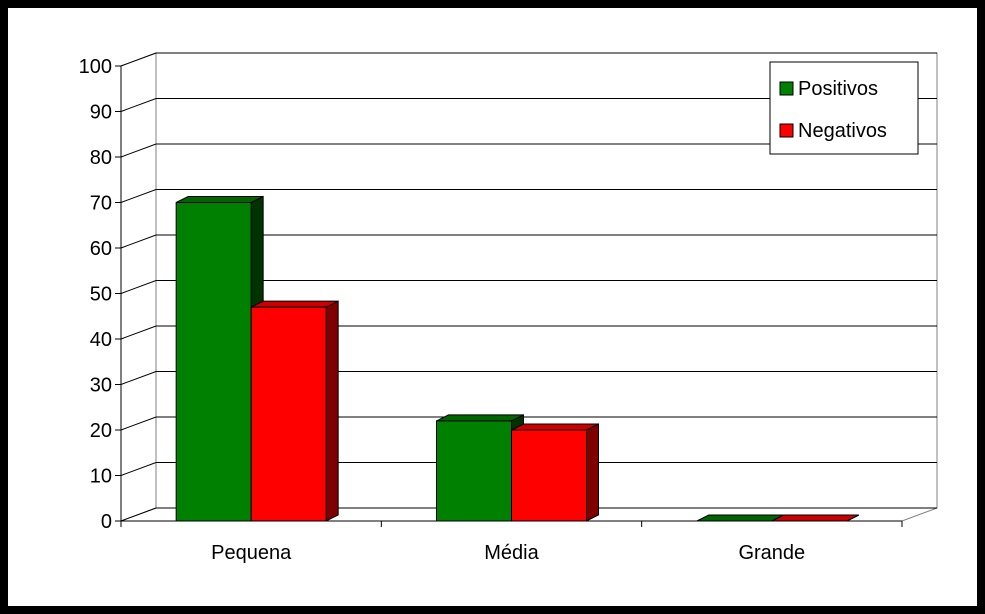 The height and width of the screenshot is (614, 985). I want to click on y-tick-label: 0, so click(106, 522).